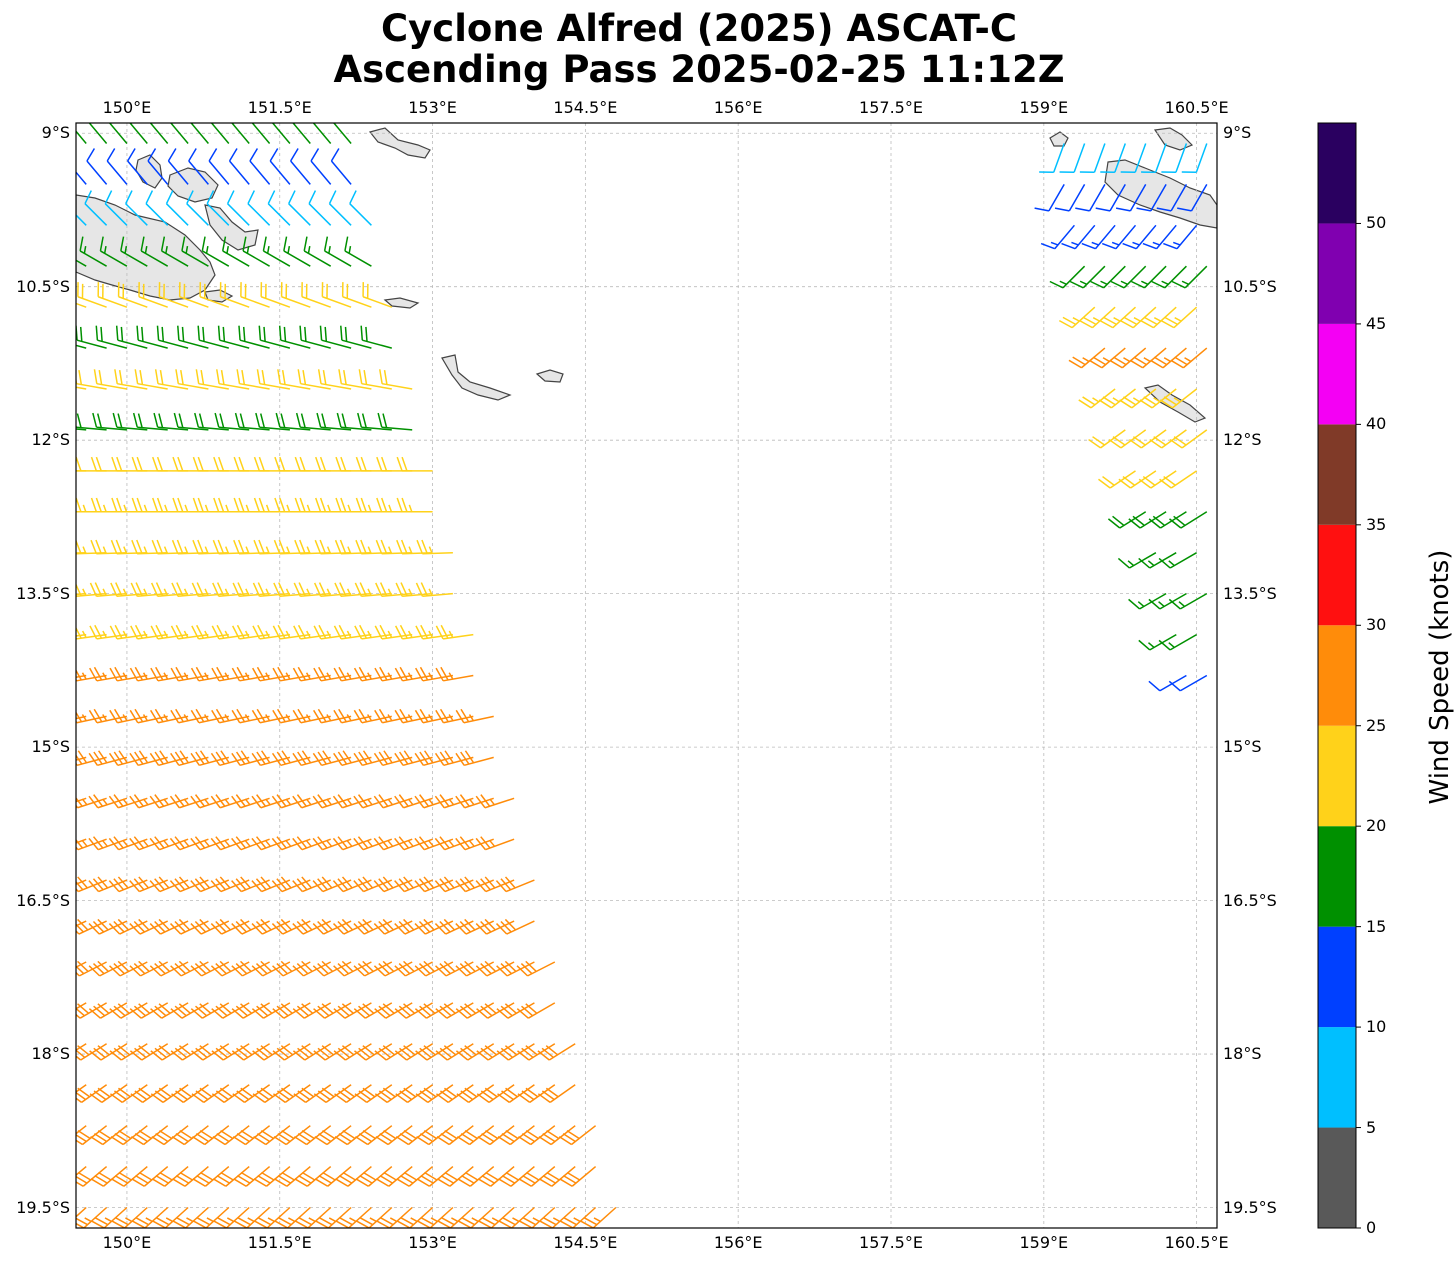  Describe the element at coordinates (231, 227) in the screenshot. I see `island-normanby` at that location.